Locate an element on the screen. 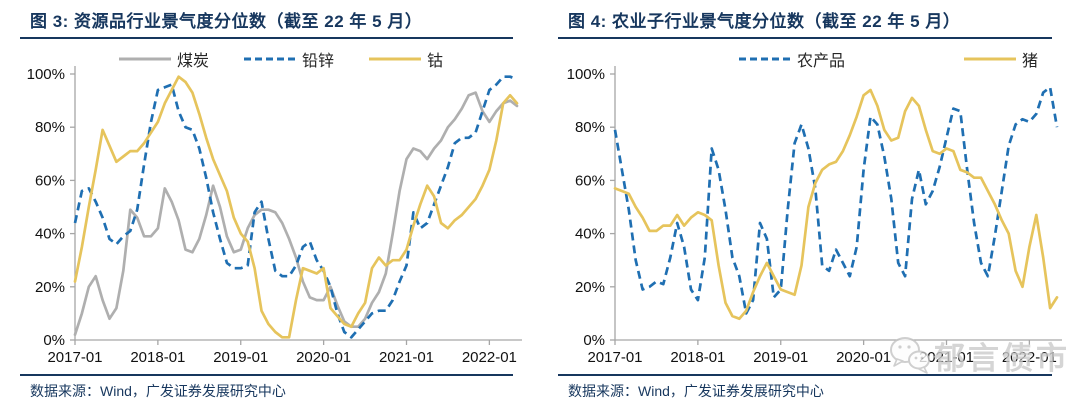  legend-label: 农产品 is located at coordinates (821, 61).